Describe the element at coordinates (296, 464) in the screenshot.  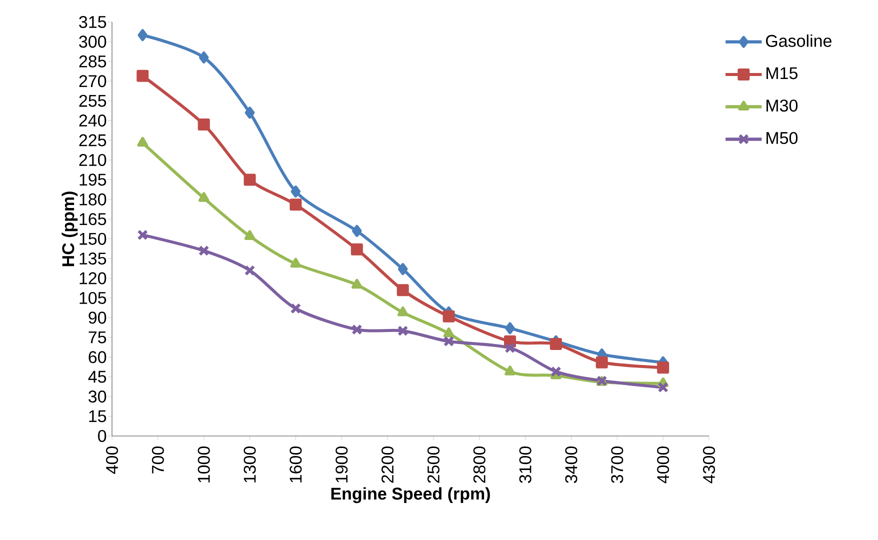
I see `x-tick-label: 1600` at that location.